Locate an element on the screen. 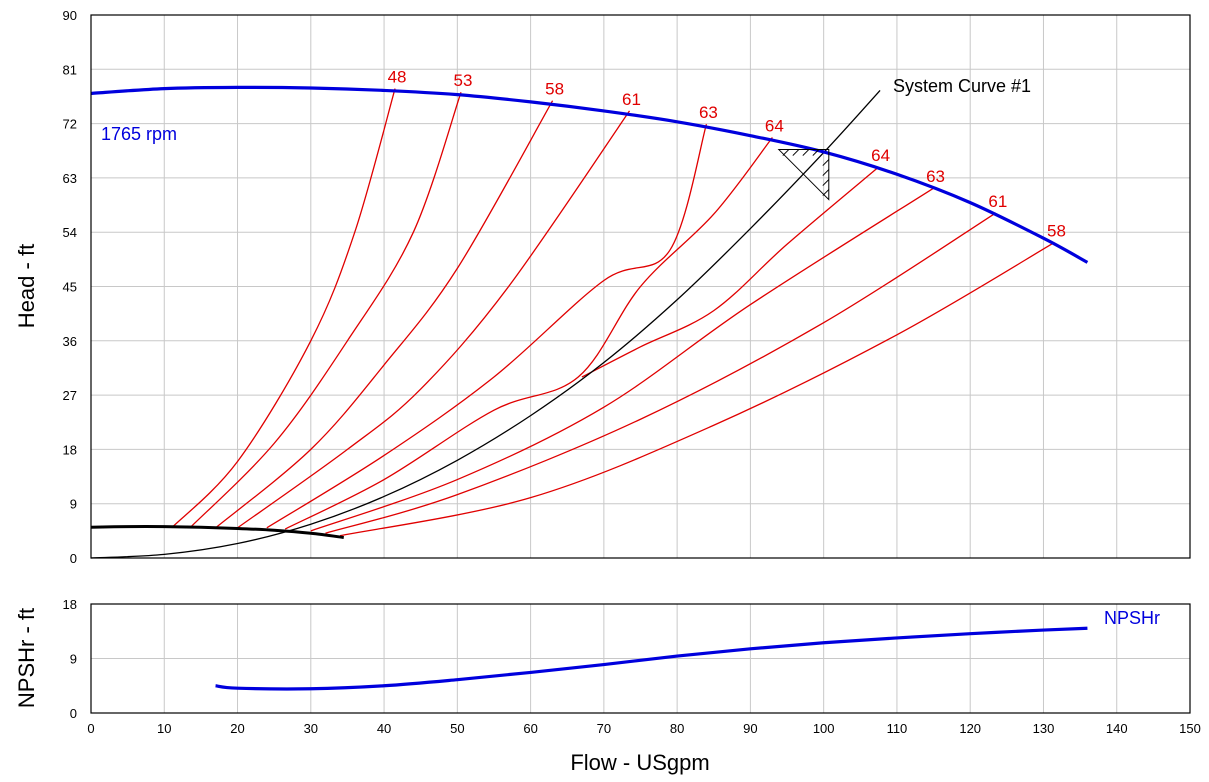 Image resolution: width=1209 pixels, height=782 pixels. operating-point-triangle is located at coordinates (803, 175).